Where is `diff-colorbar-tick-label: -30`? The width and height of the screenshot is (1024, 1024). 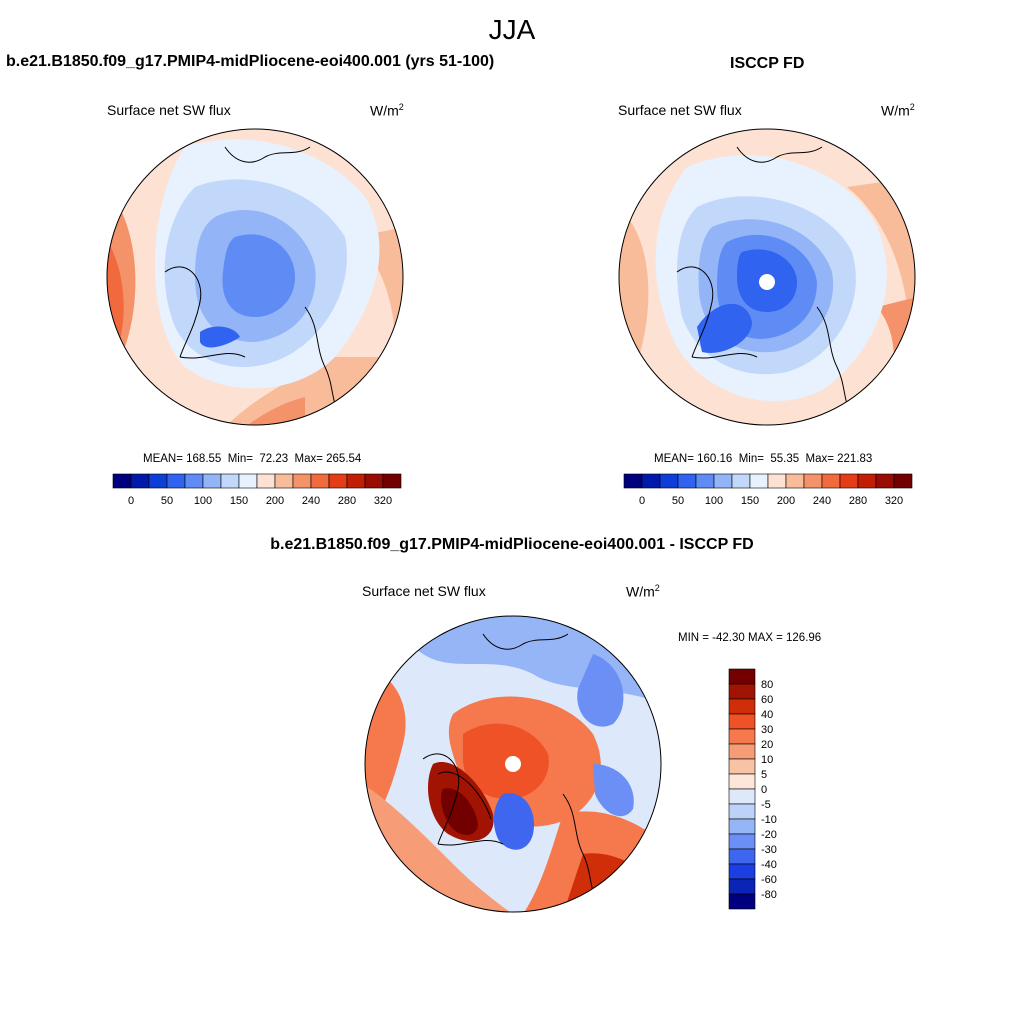 diff-colorbar-tick-label: -30 is located at coordinates (769, 850).